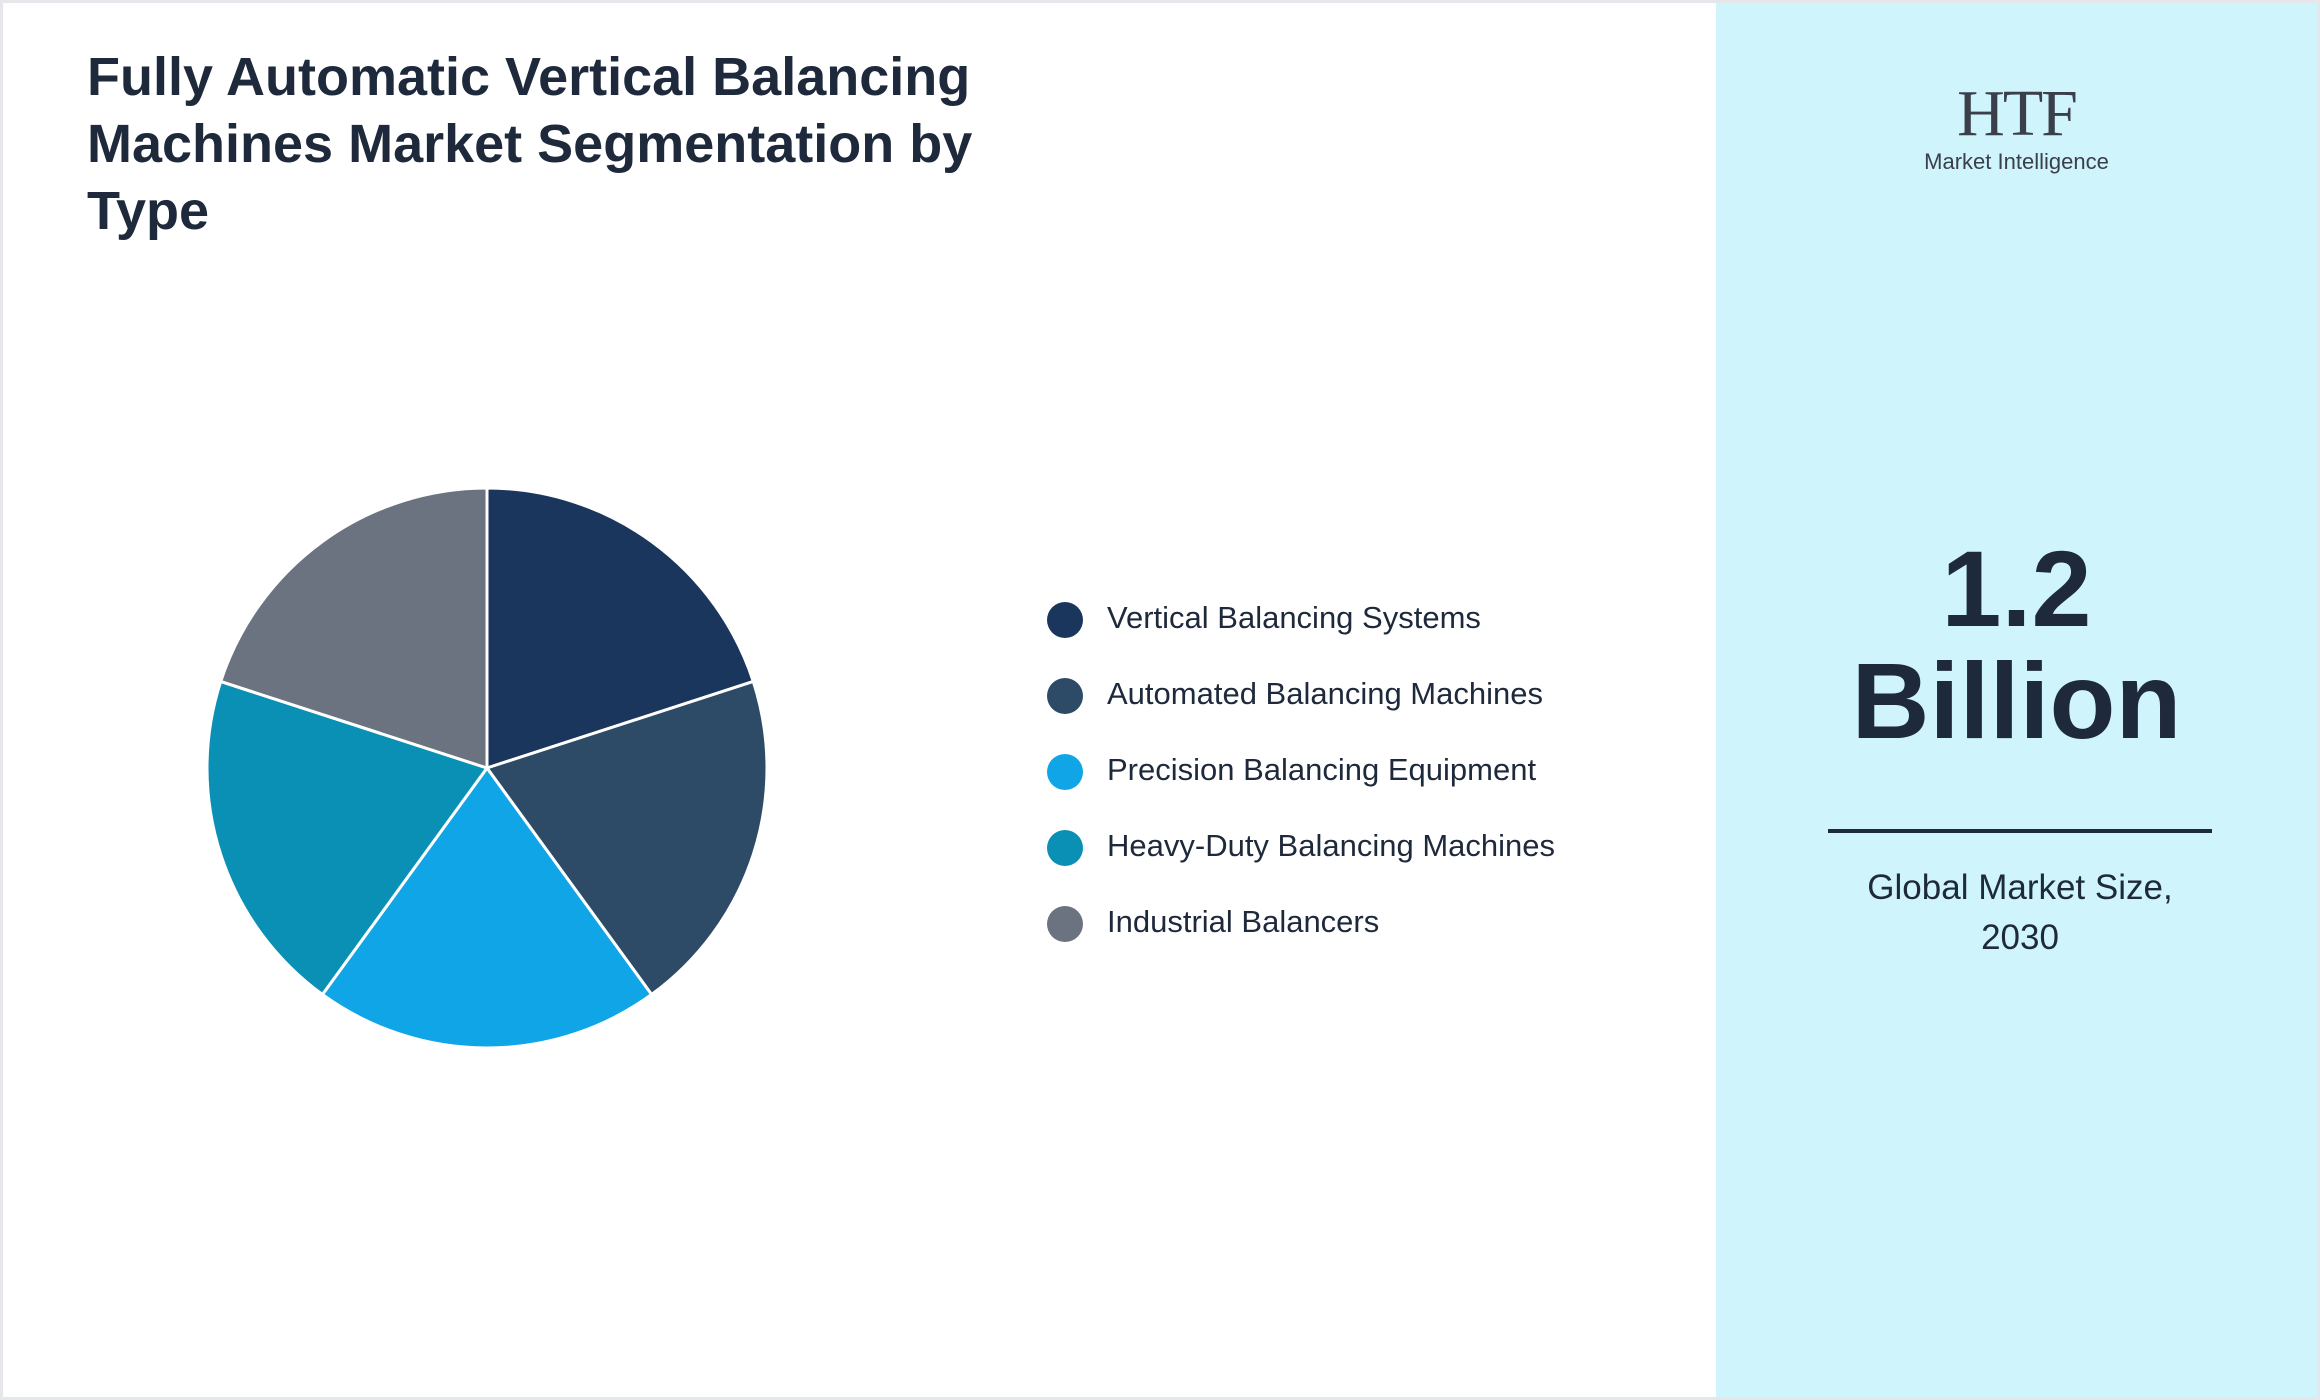 The height and width of the screenshot is (1400, 2320). I want to click on legend-label: Vertical Balancing Systems, so click(1294, 617).